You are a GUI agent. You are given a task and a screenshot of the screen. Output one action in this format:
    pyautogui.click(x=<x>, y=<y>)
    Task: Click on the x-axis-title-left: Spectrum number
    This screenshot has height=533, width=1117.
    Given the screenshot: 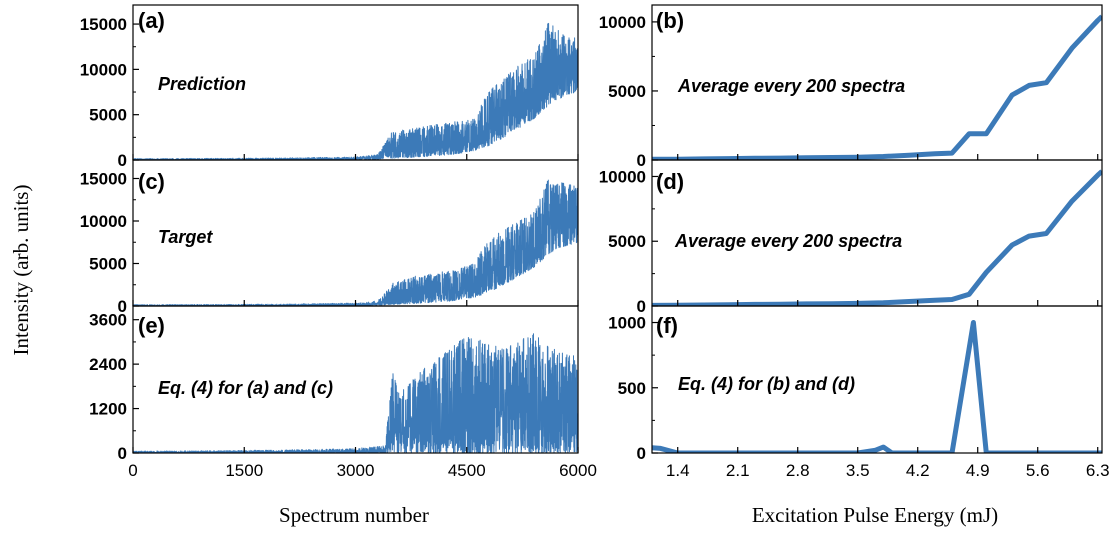 What is the action you would take?
    pyautogui.click(x=354, y=515)
    